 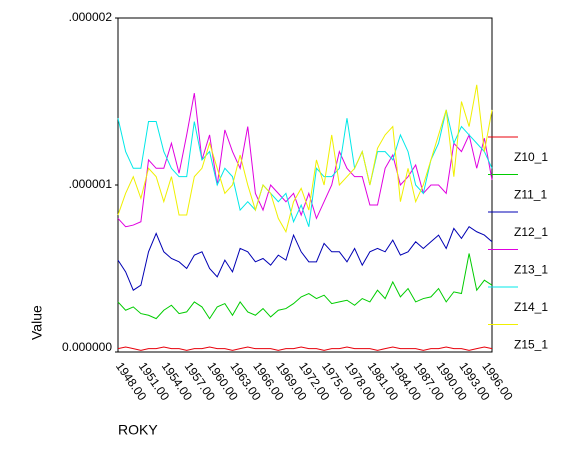 What do you see at coordinates (91, 184) in the screenshot?
I see `y-tick-label: .000001` at bounding box center [91, 184].